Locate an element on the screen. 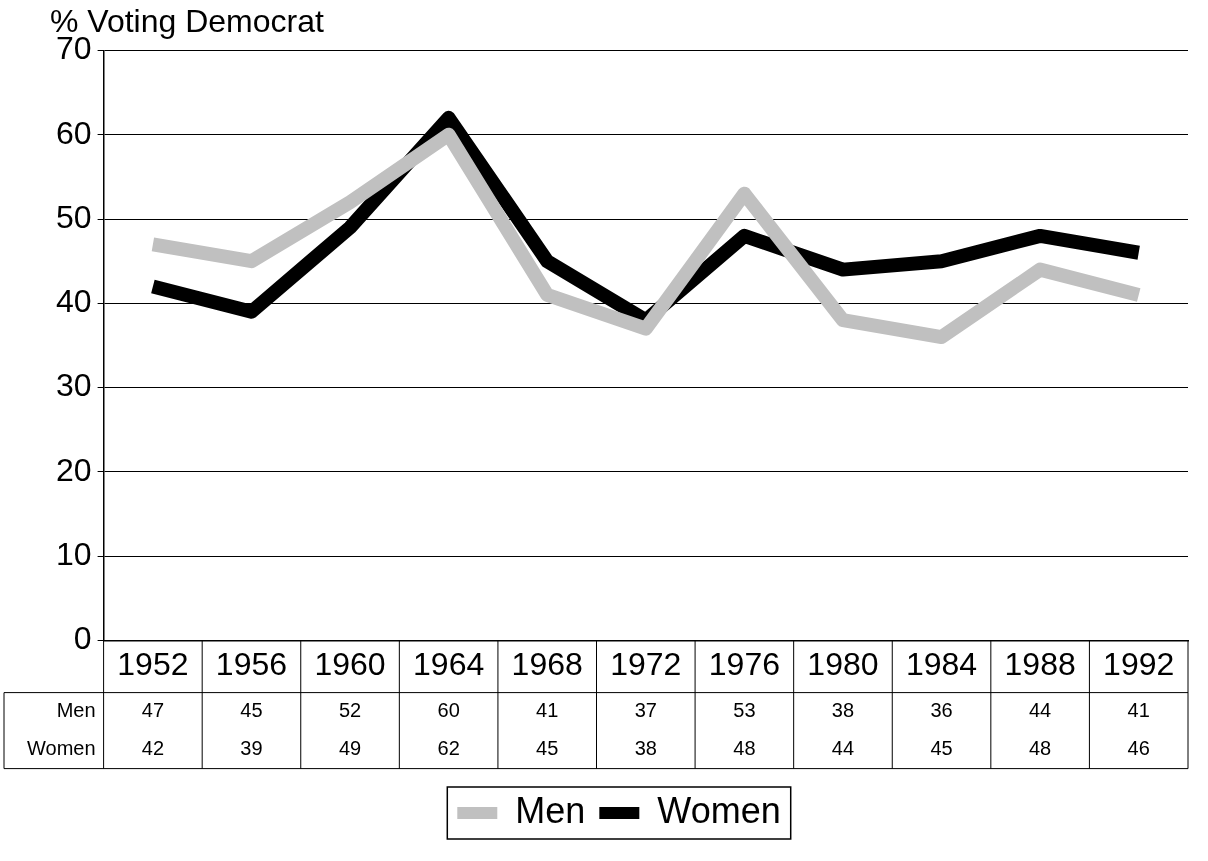  data-label: 52 is located at coordinates (350, 710).